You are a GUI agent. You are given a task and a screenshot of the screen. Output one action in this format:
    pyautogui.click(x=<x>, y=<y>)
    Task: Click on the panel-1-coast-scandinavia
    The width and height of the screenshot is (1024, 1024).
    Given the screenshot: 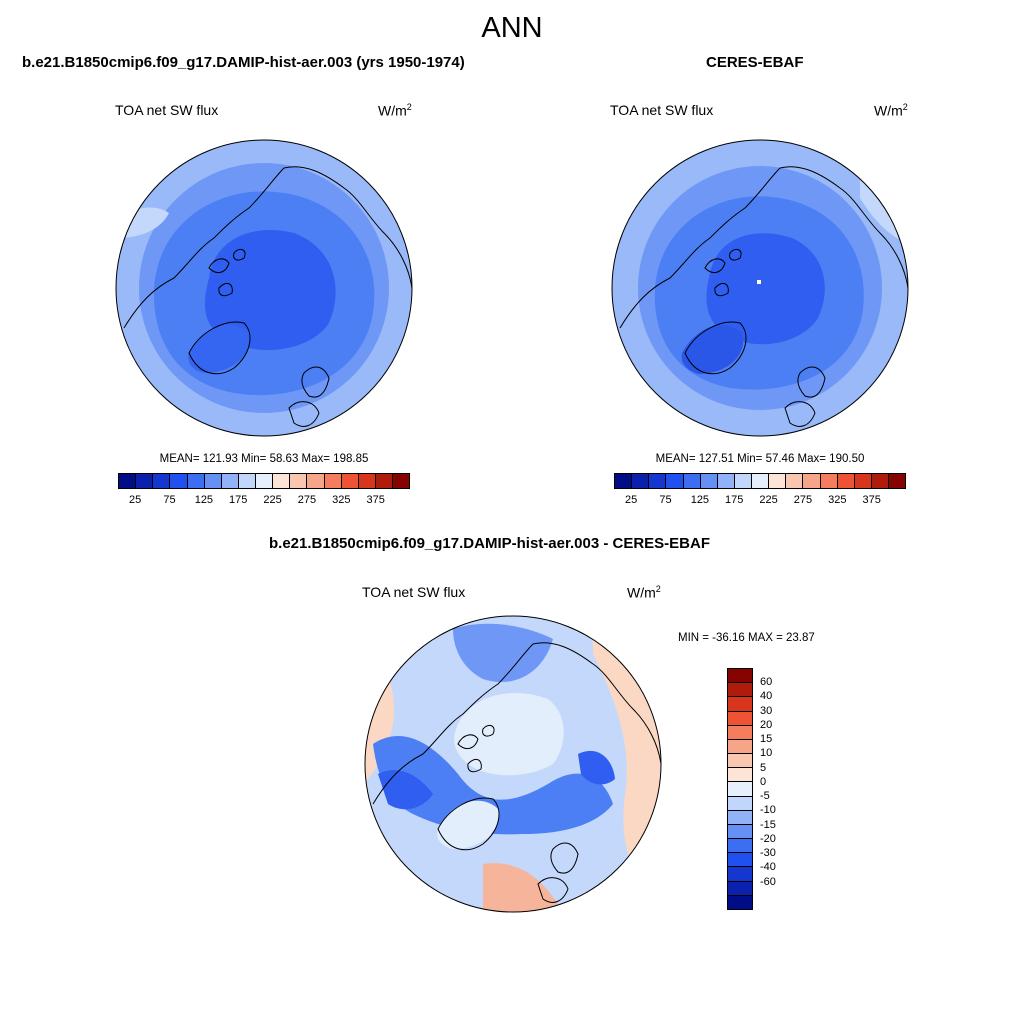 What is the action you would take?
    pyautogui.click(x=315, y=382)
    